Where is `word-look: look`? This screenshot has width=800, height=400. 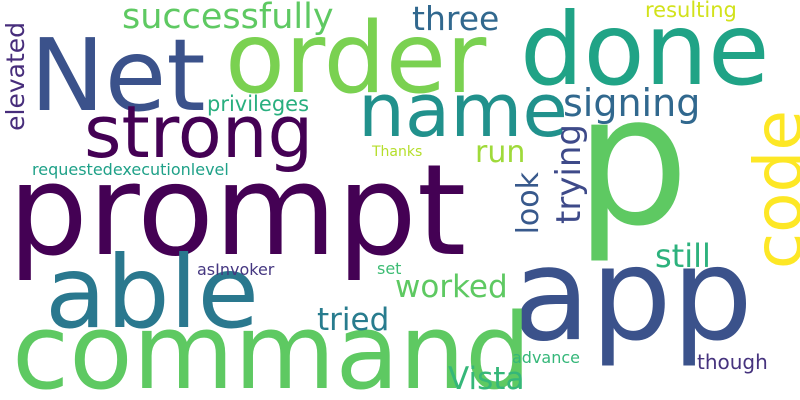 word-look: look is located at coordinates (528, 203).